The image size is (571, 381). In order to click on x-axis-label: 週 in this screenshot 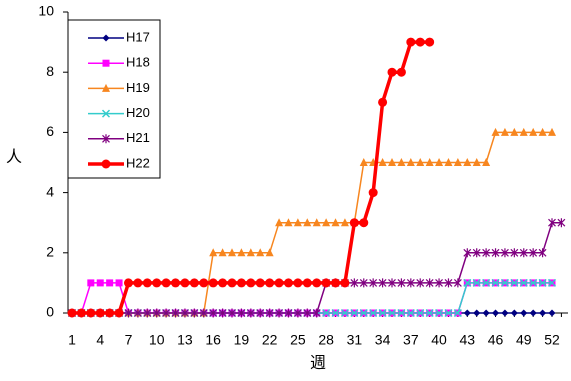, I will do `click(318, 363)`.